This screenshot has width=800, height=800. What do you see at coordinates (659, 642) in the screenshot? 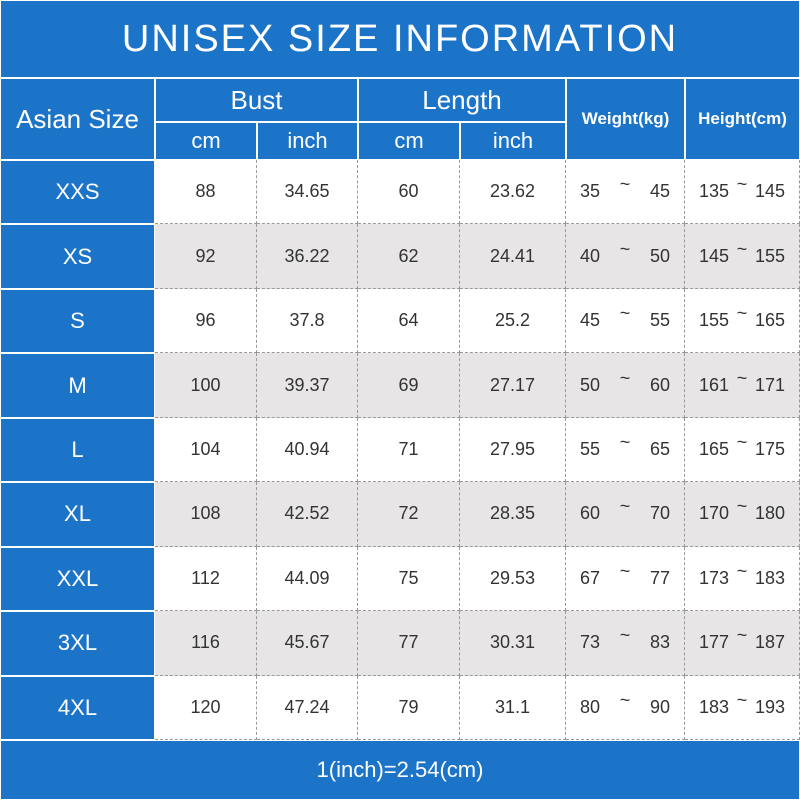
I see `range-max: 83` at bounding box center [659, 642].